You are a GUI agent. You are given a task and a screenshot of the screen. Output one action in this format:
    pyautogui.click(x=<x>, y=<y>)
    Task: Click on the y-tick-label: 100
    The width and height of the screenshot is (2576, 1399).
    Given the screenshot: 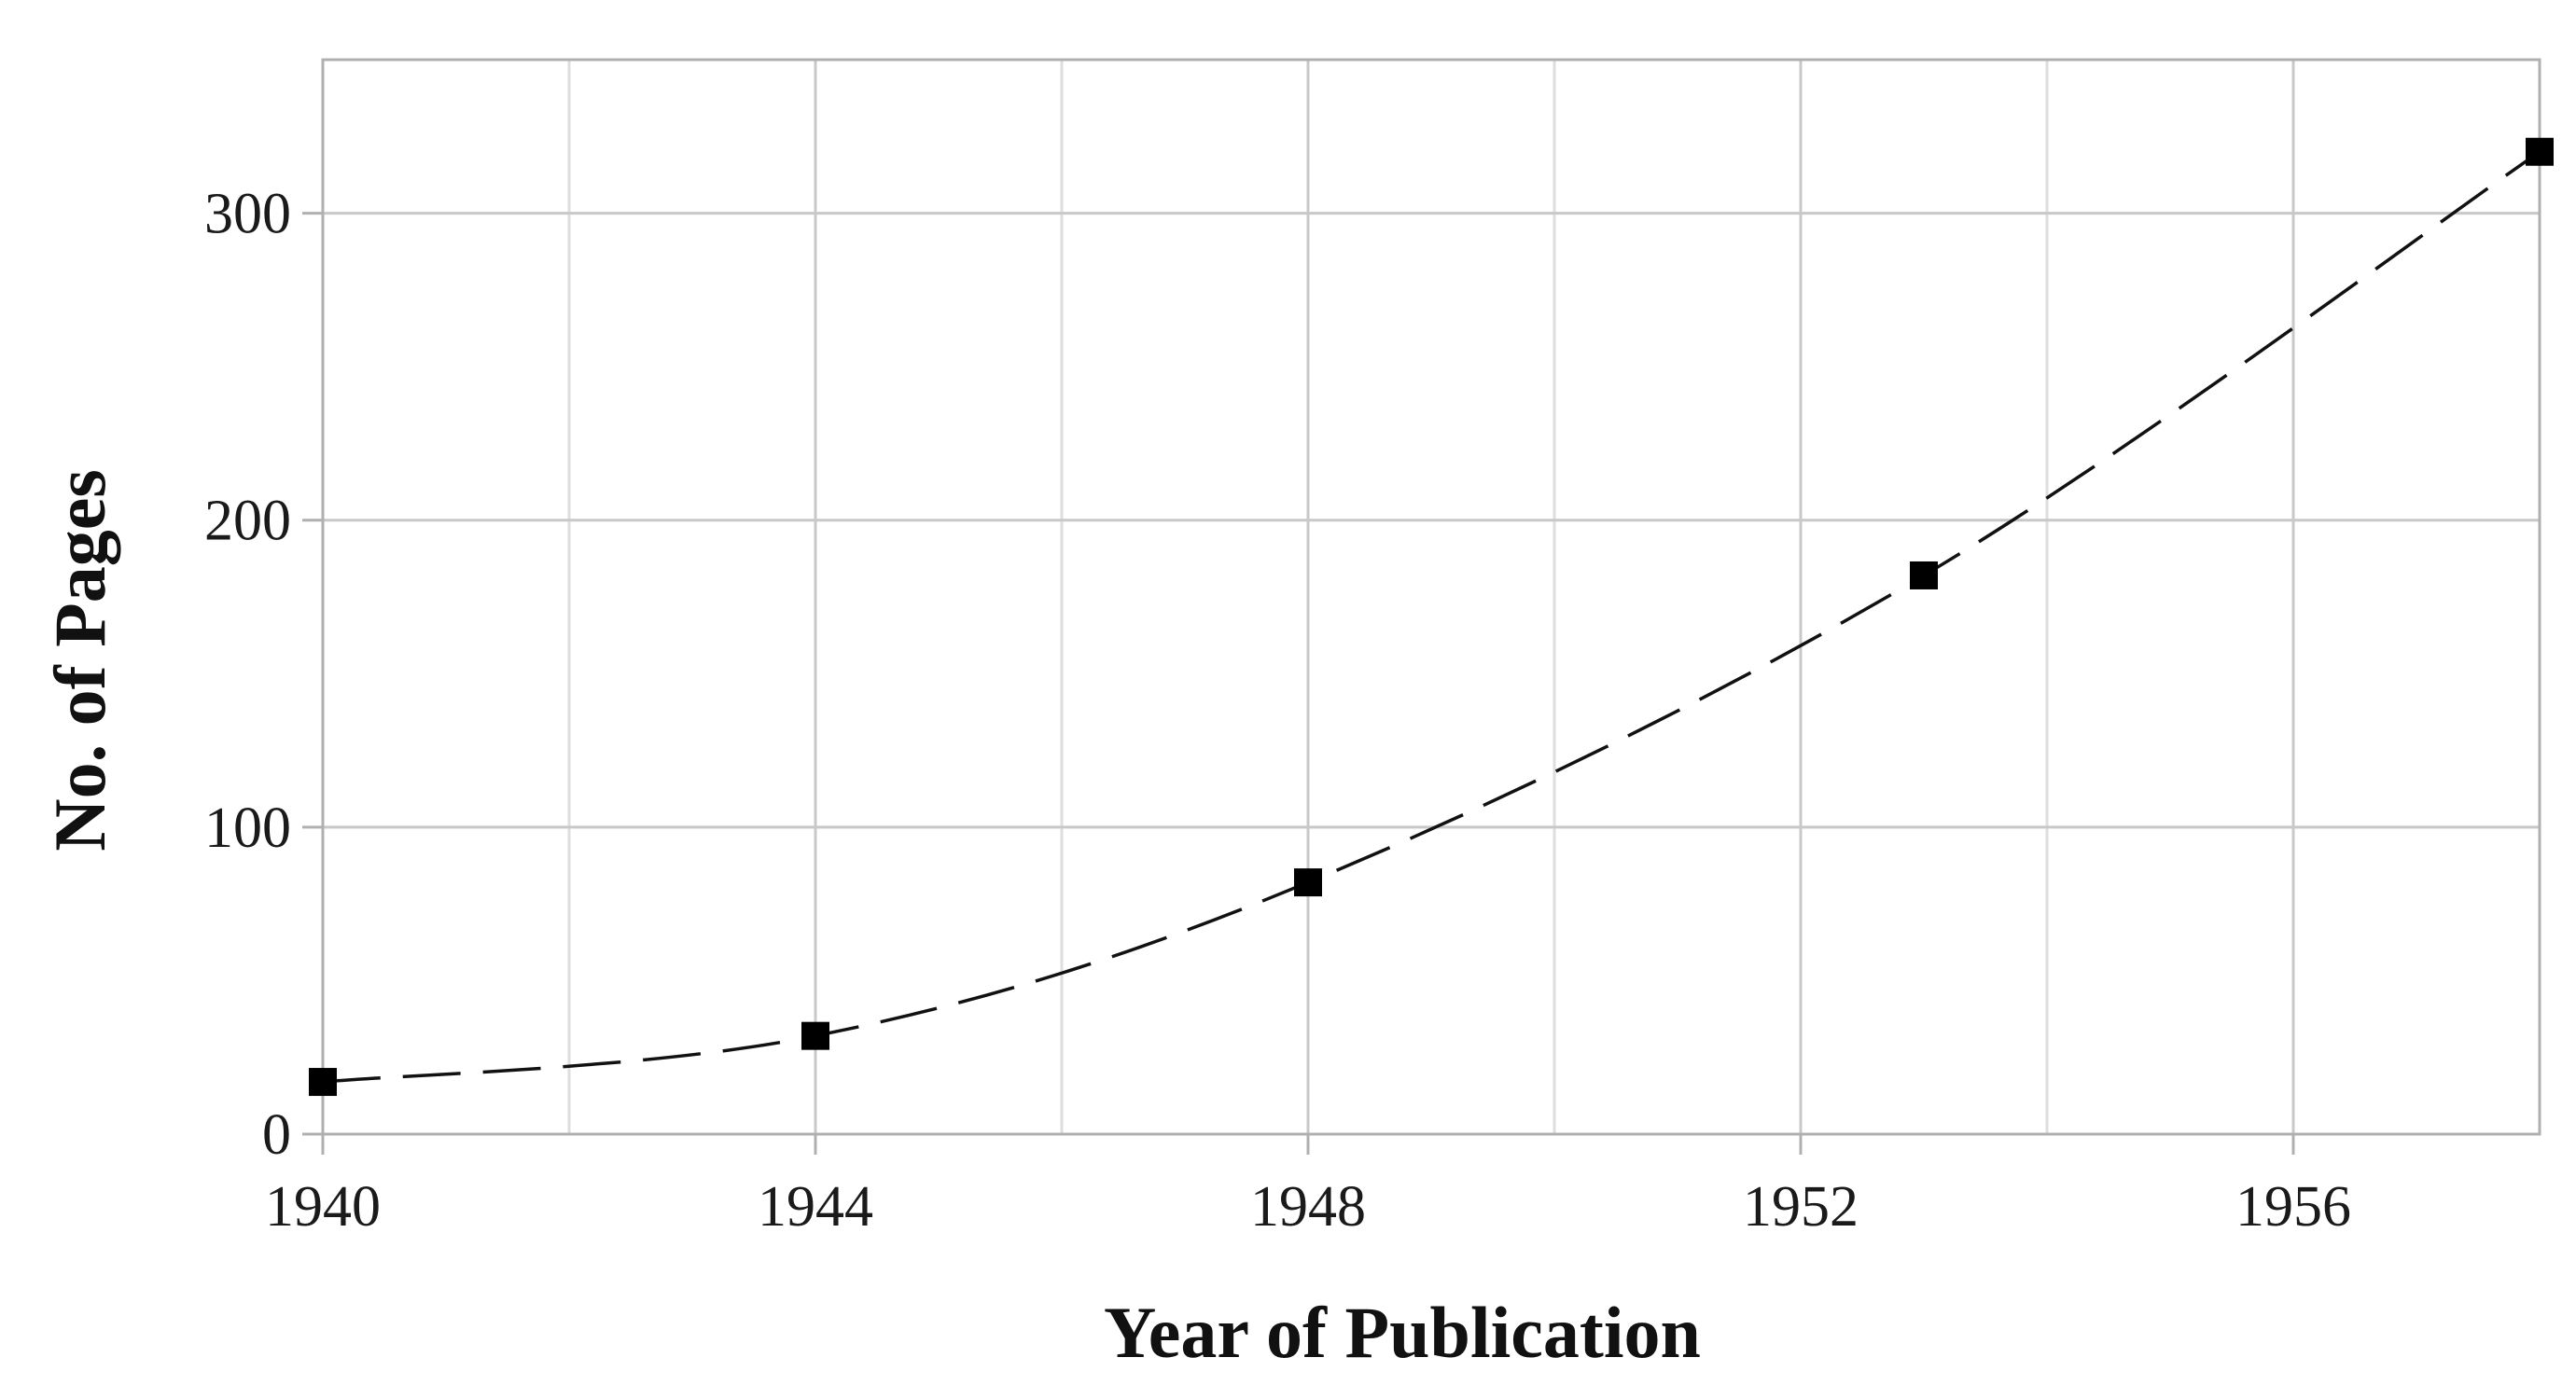 What is the action you would take?
    pyautogui.click(x=247, y=828)
    